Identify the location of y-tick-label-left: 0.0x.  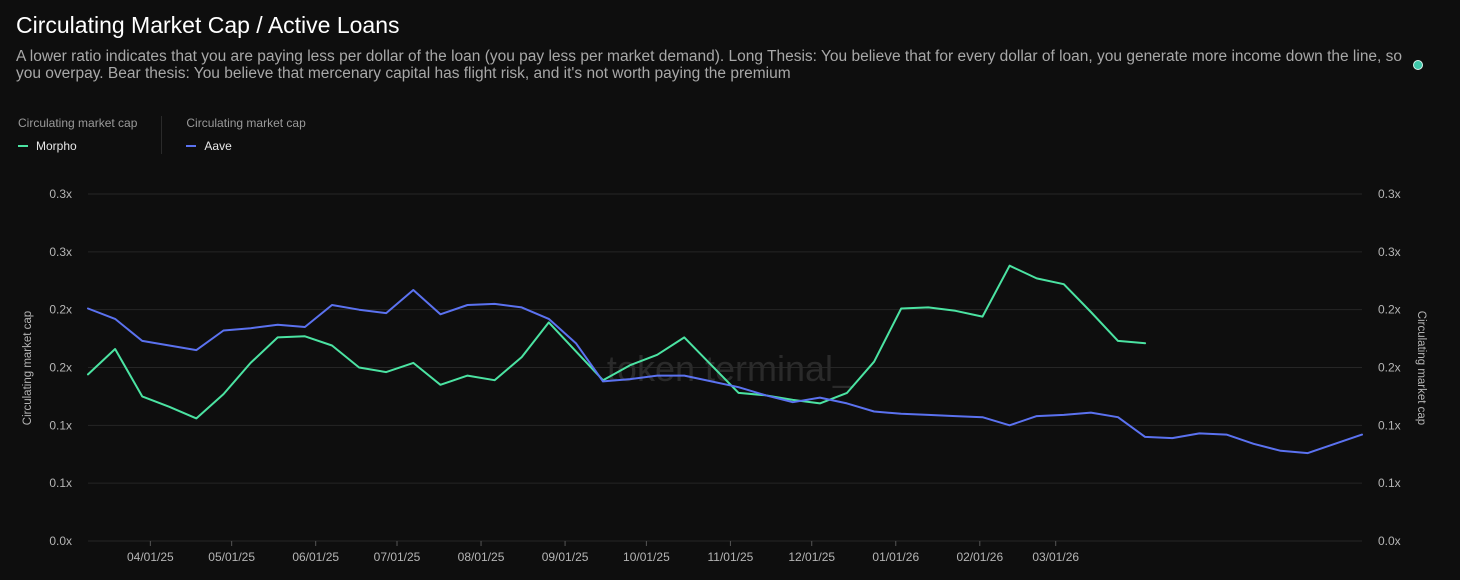
(60, 541).